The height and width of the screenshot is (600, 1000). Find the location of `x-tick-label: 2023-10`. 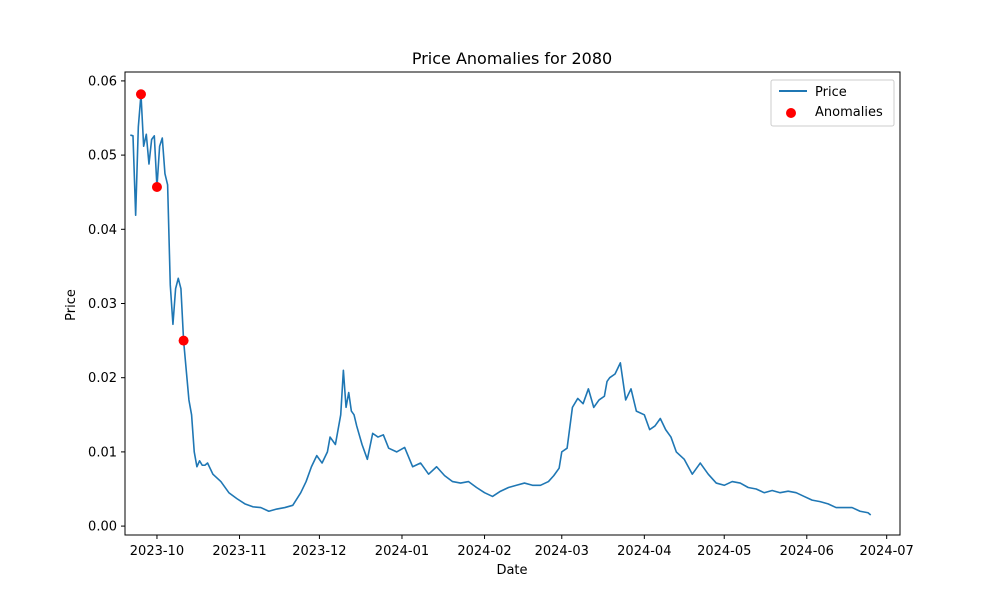

x-tick-label: 2023-10 is located at coordinates (157, 551).